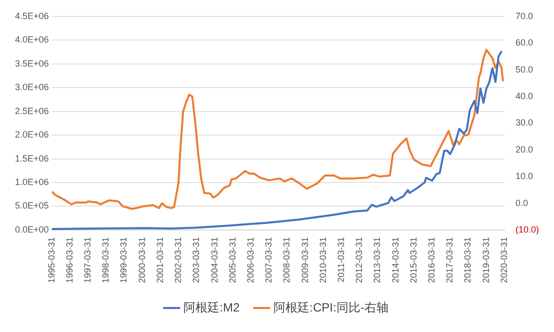  I want to click on y-tick-label: 3.5E+06, so click(32, 63).